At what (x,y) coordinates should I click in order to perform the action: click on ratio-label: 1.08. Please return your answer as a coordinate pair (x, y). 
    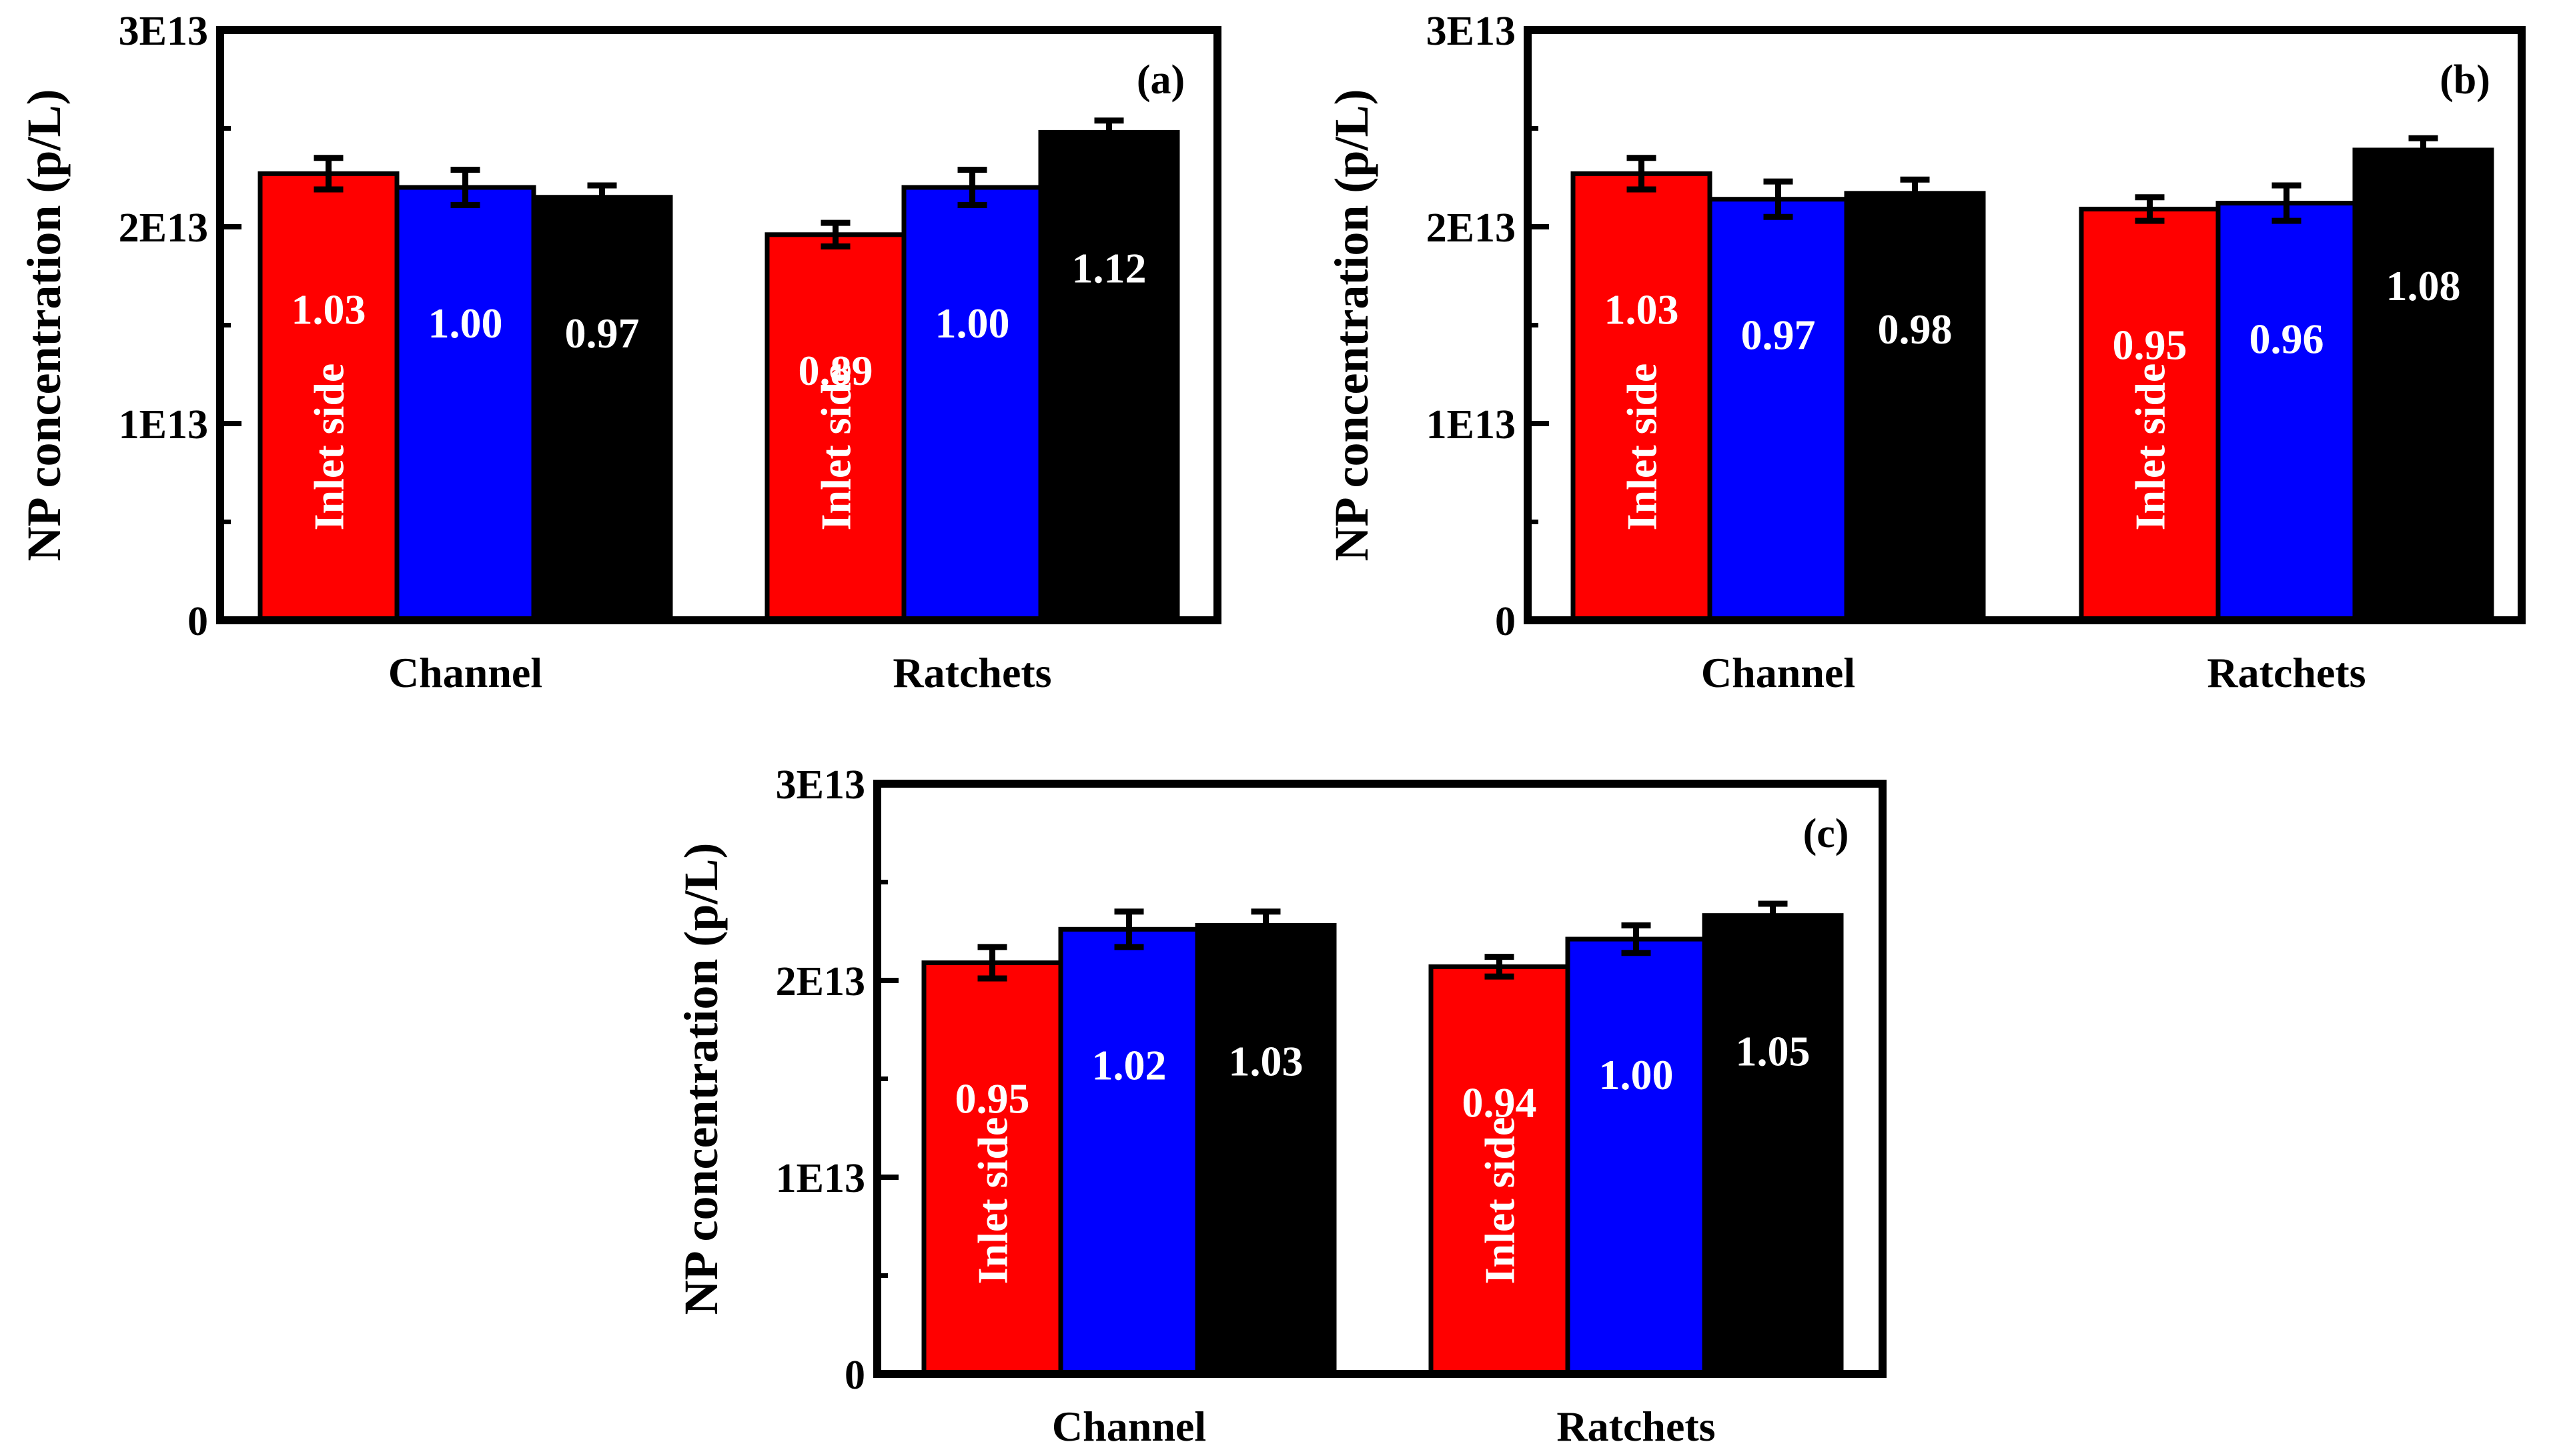
    Looking at the image, I should click on (2424, 286).